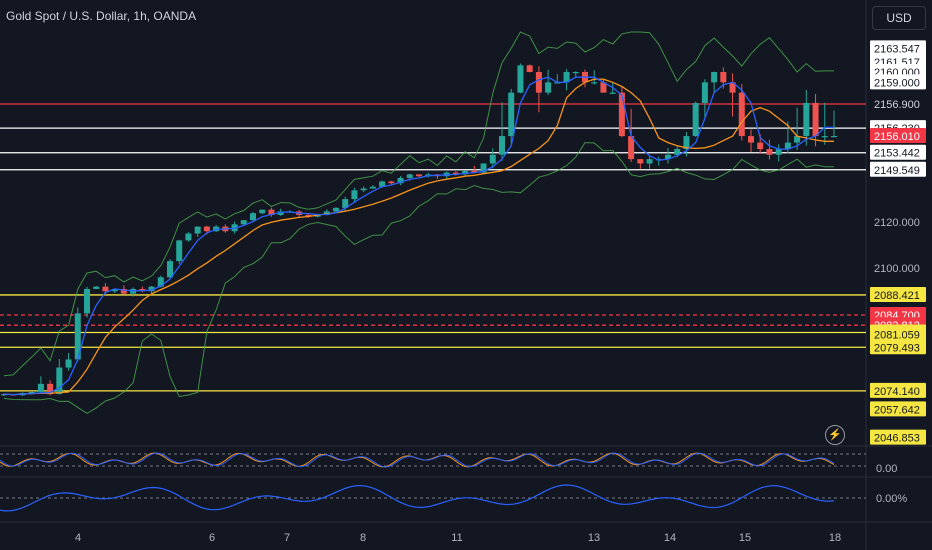  What do you see at coordinates (897, 439) in the screenshot?
I see `price-label-text: 2046.853` at bounding box center [897, 439].